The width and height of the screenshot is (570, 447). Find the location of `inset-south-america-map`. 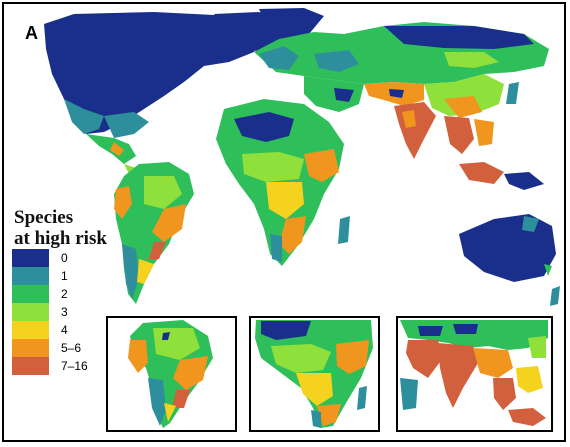

inset-south-america-map is located at coordinates (170, 374).